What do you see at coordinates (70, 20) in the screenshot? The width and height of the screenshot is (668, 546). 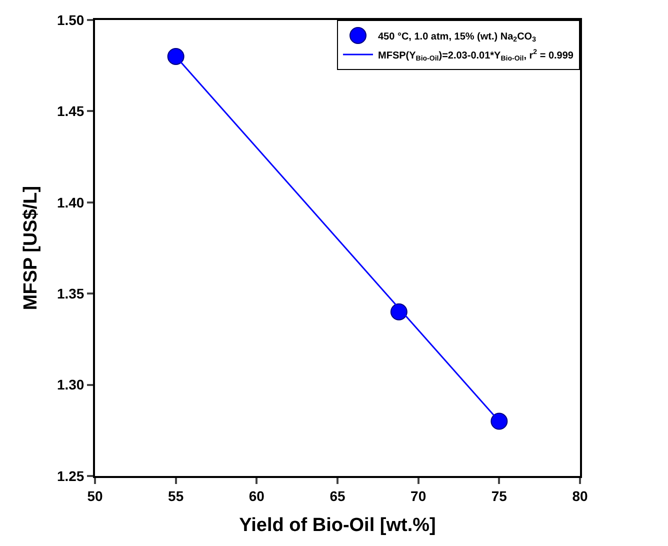 I see `y-tick-label: 1.50` at bounding box center [70, 20].